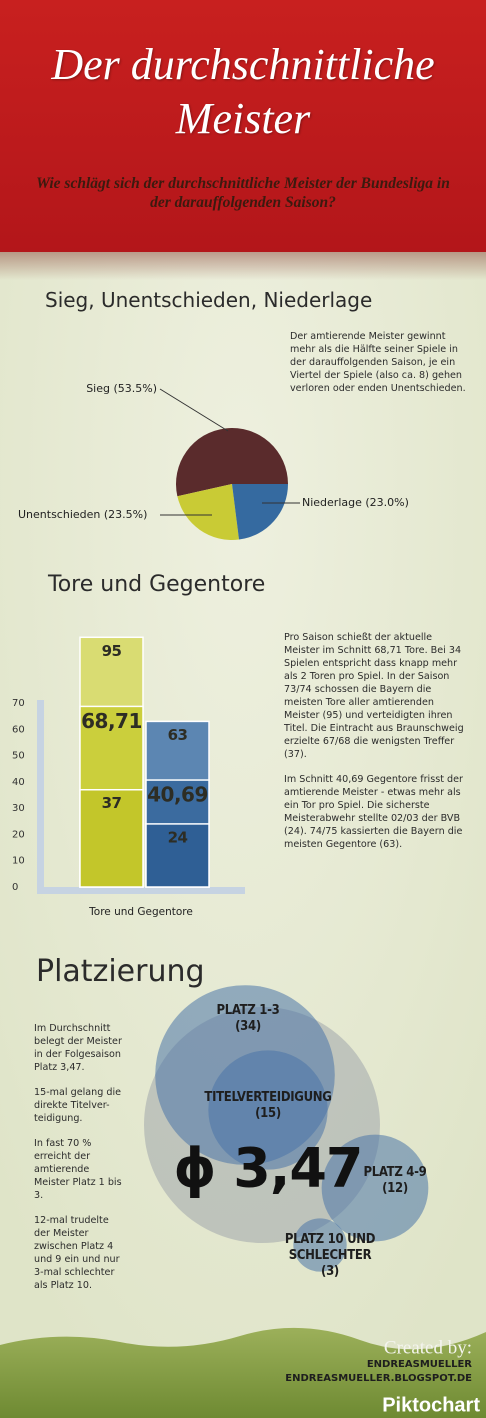  I want to click on author-url: ENDREASMUELLER.BLOGSPOT.DE, so click(378, 1378).